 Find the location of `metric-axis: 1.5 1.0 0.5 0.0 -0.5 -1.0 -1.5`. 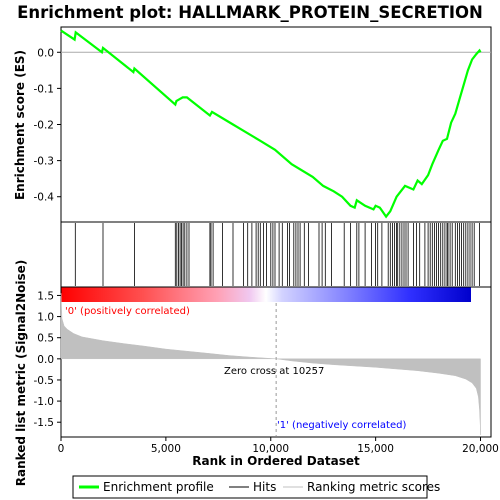

metric-axis: 1.5 1.0 0.5 0.0 -0.5 -1.0 -1.5 is located at coordinates (47, 359).